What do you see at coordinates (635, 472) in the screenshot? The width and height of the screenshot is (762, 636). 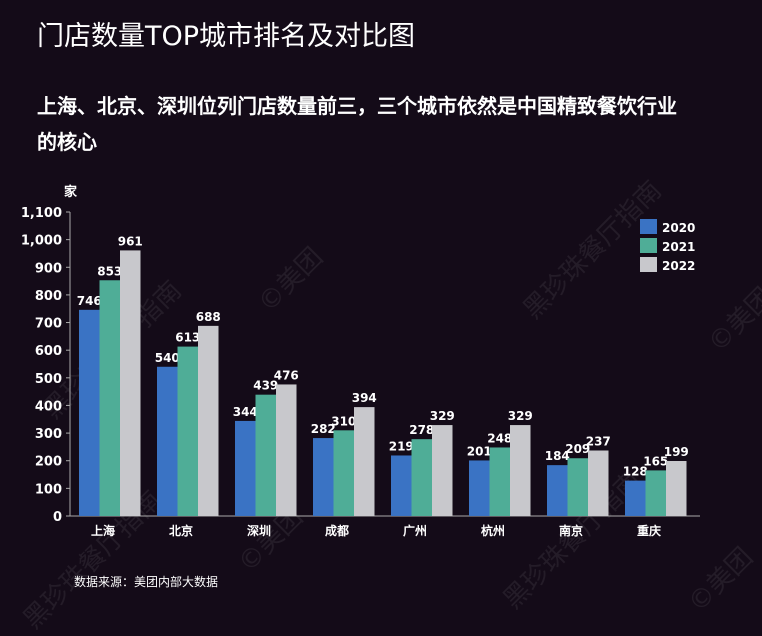 I see `data-label: 128` at bounding box center [635, 472].